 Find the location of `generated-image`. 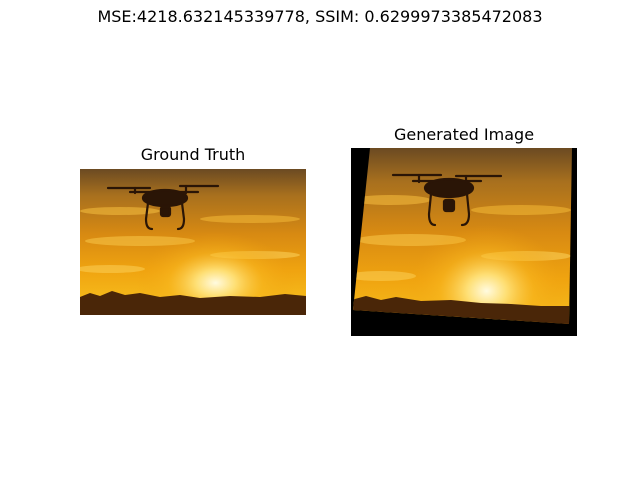

generated-image is located at coordinates (464, 242).